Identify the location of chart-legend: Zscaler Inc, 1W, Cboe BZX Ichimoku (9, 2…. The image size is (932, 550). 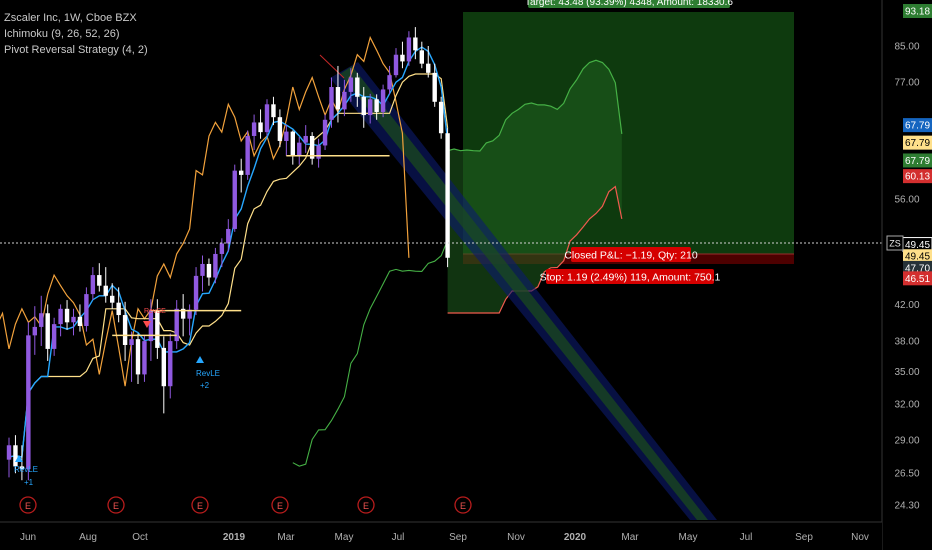
(76, 34).